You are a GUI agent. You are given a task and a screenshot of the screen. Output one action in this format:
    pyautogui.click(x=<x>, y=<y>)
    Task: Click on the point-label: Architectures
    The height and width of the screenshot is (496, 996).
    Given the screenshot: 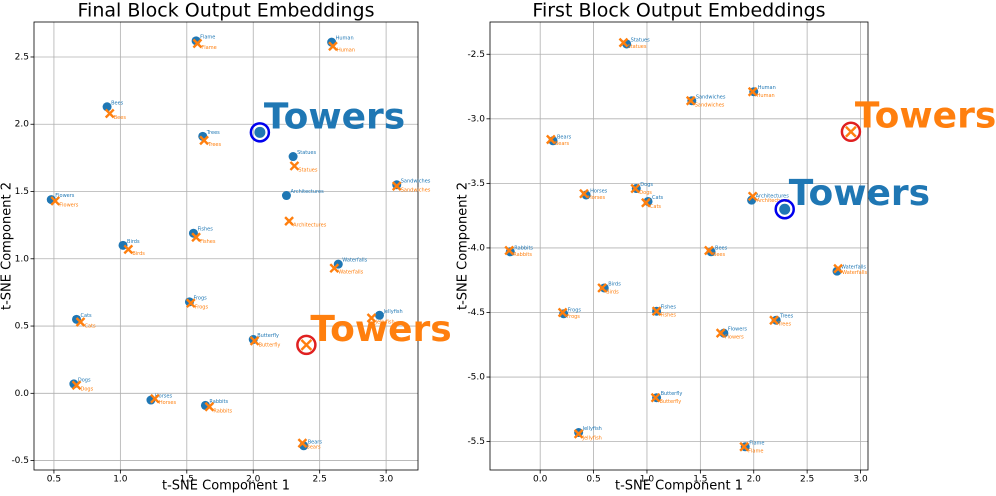 What is the action you would take?
    pyautogui.click(x=773, y=197)
    